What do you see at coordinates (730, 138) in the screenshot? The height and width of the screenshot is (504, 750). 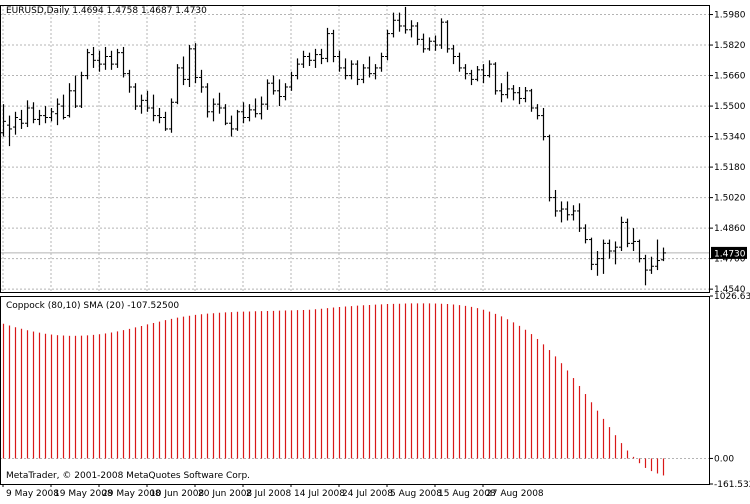 I see `price-tick-label: 1.5340` at bounding box center [730, 138].